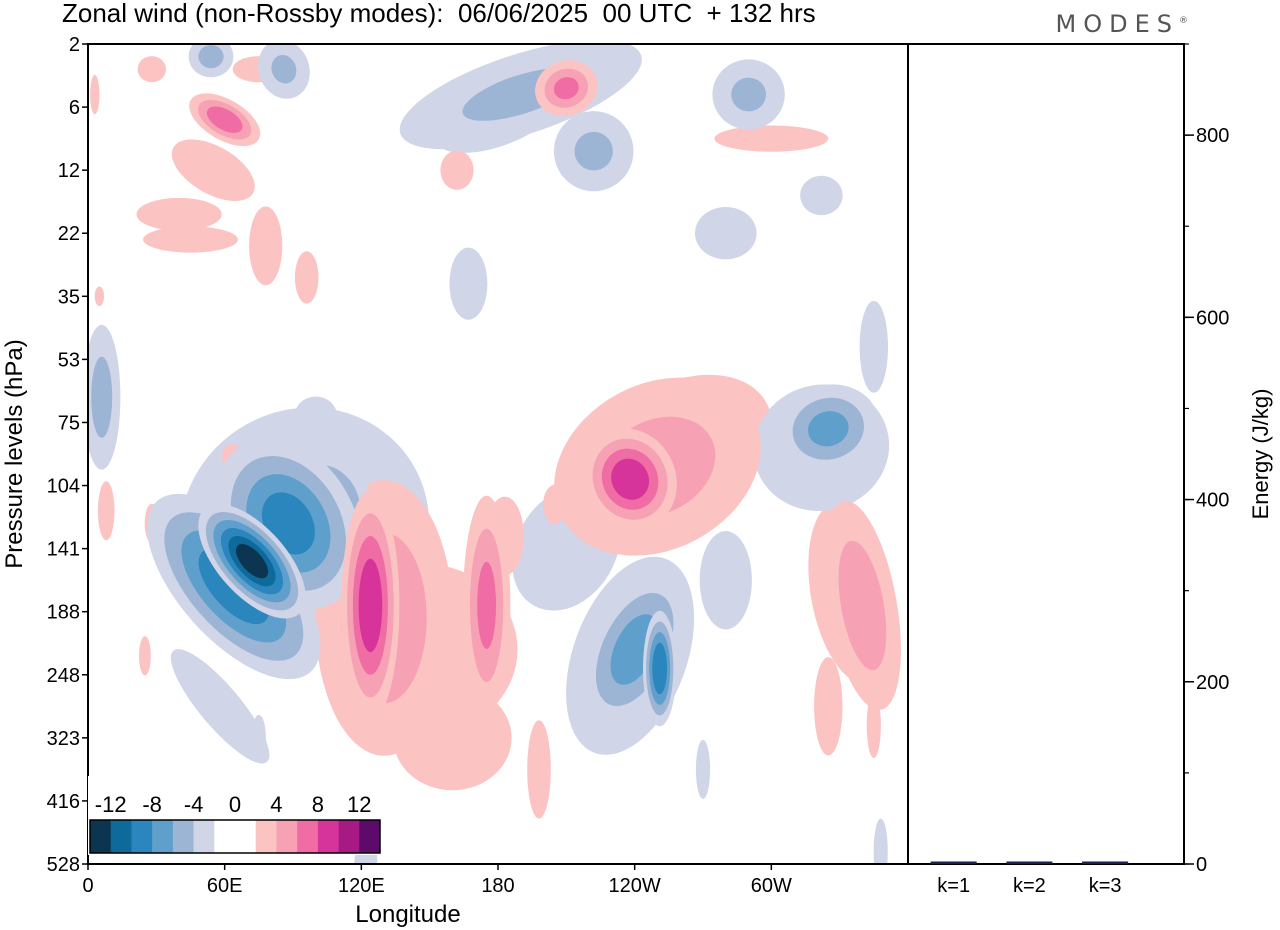 This screenshot has height=930, width=1280. Describe the element at coordinates (1212, 318) in the screenshot. I see `bar-y-tick-label: 600` at that location.